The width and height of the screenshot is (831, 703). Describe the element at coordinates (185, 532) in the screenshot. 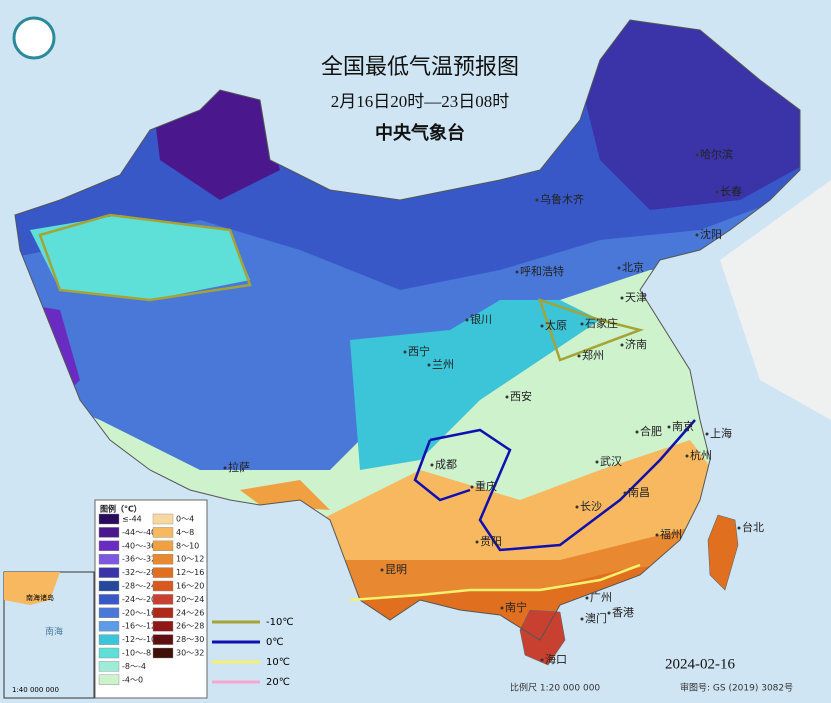

I see `legend-label: 4～8` at that location.